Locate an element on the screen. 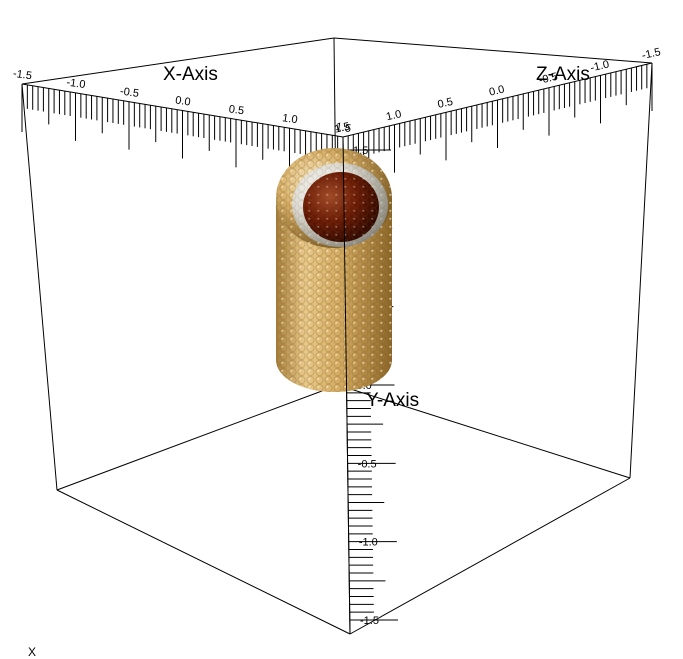 The height and width of the screenshot is (659, 683). z-tick-label: -1.5 is located at coordinates (651, 54).